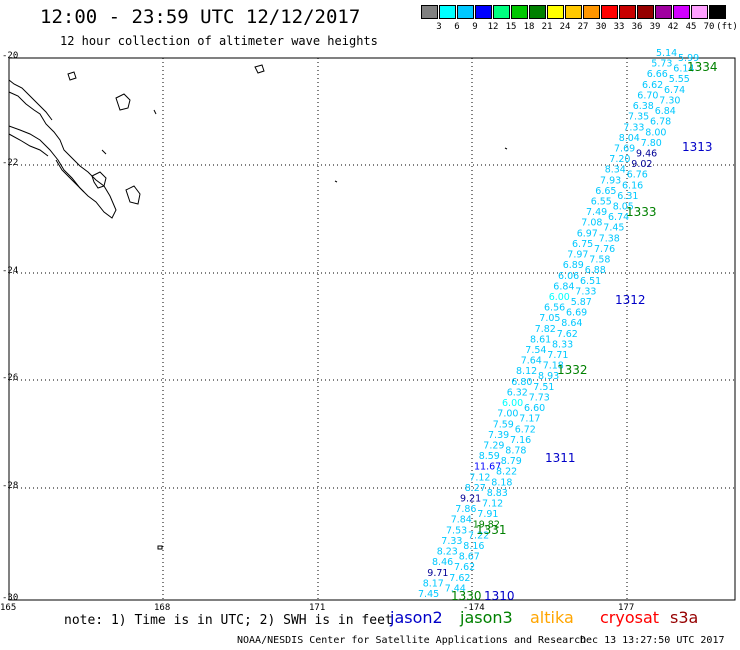 The image size is (740, 650). What do you see at coordinates (478, 535) in the screenshot?
I see `swh-value: 7.22` at bounding box center [478, 535].